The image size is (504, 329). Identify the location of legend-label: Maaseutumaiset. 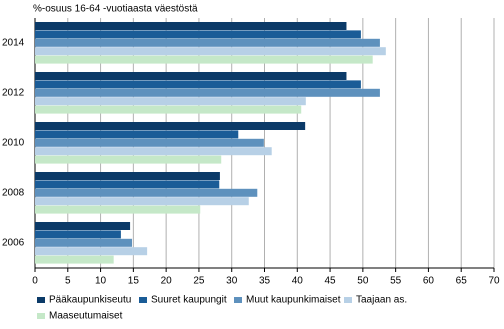
(86, 316).